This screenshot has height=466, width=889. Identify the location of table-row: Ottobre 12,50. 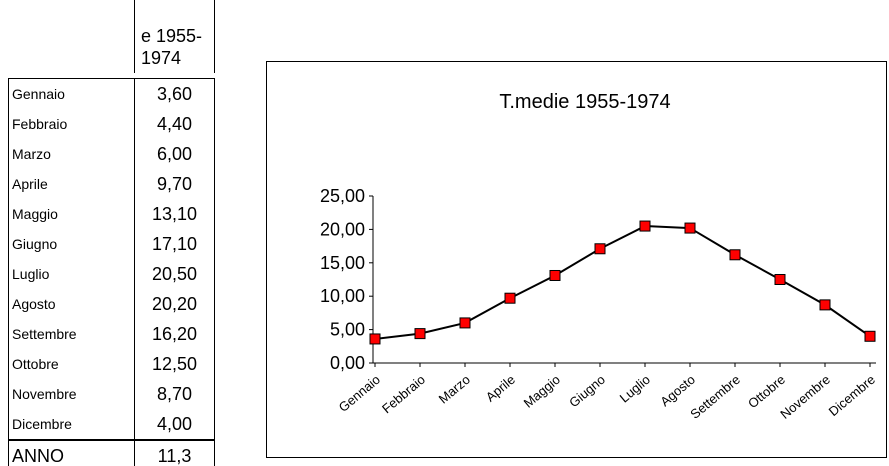
(111, 364).